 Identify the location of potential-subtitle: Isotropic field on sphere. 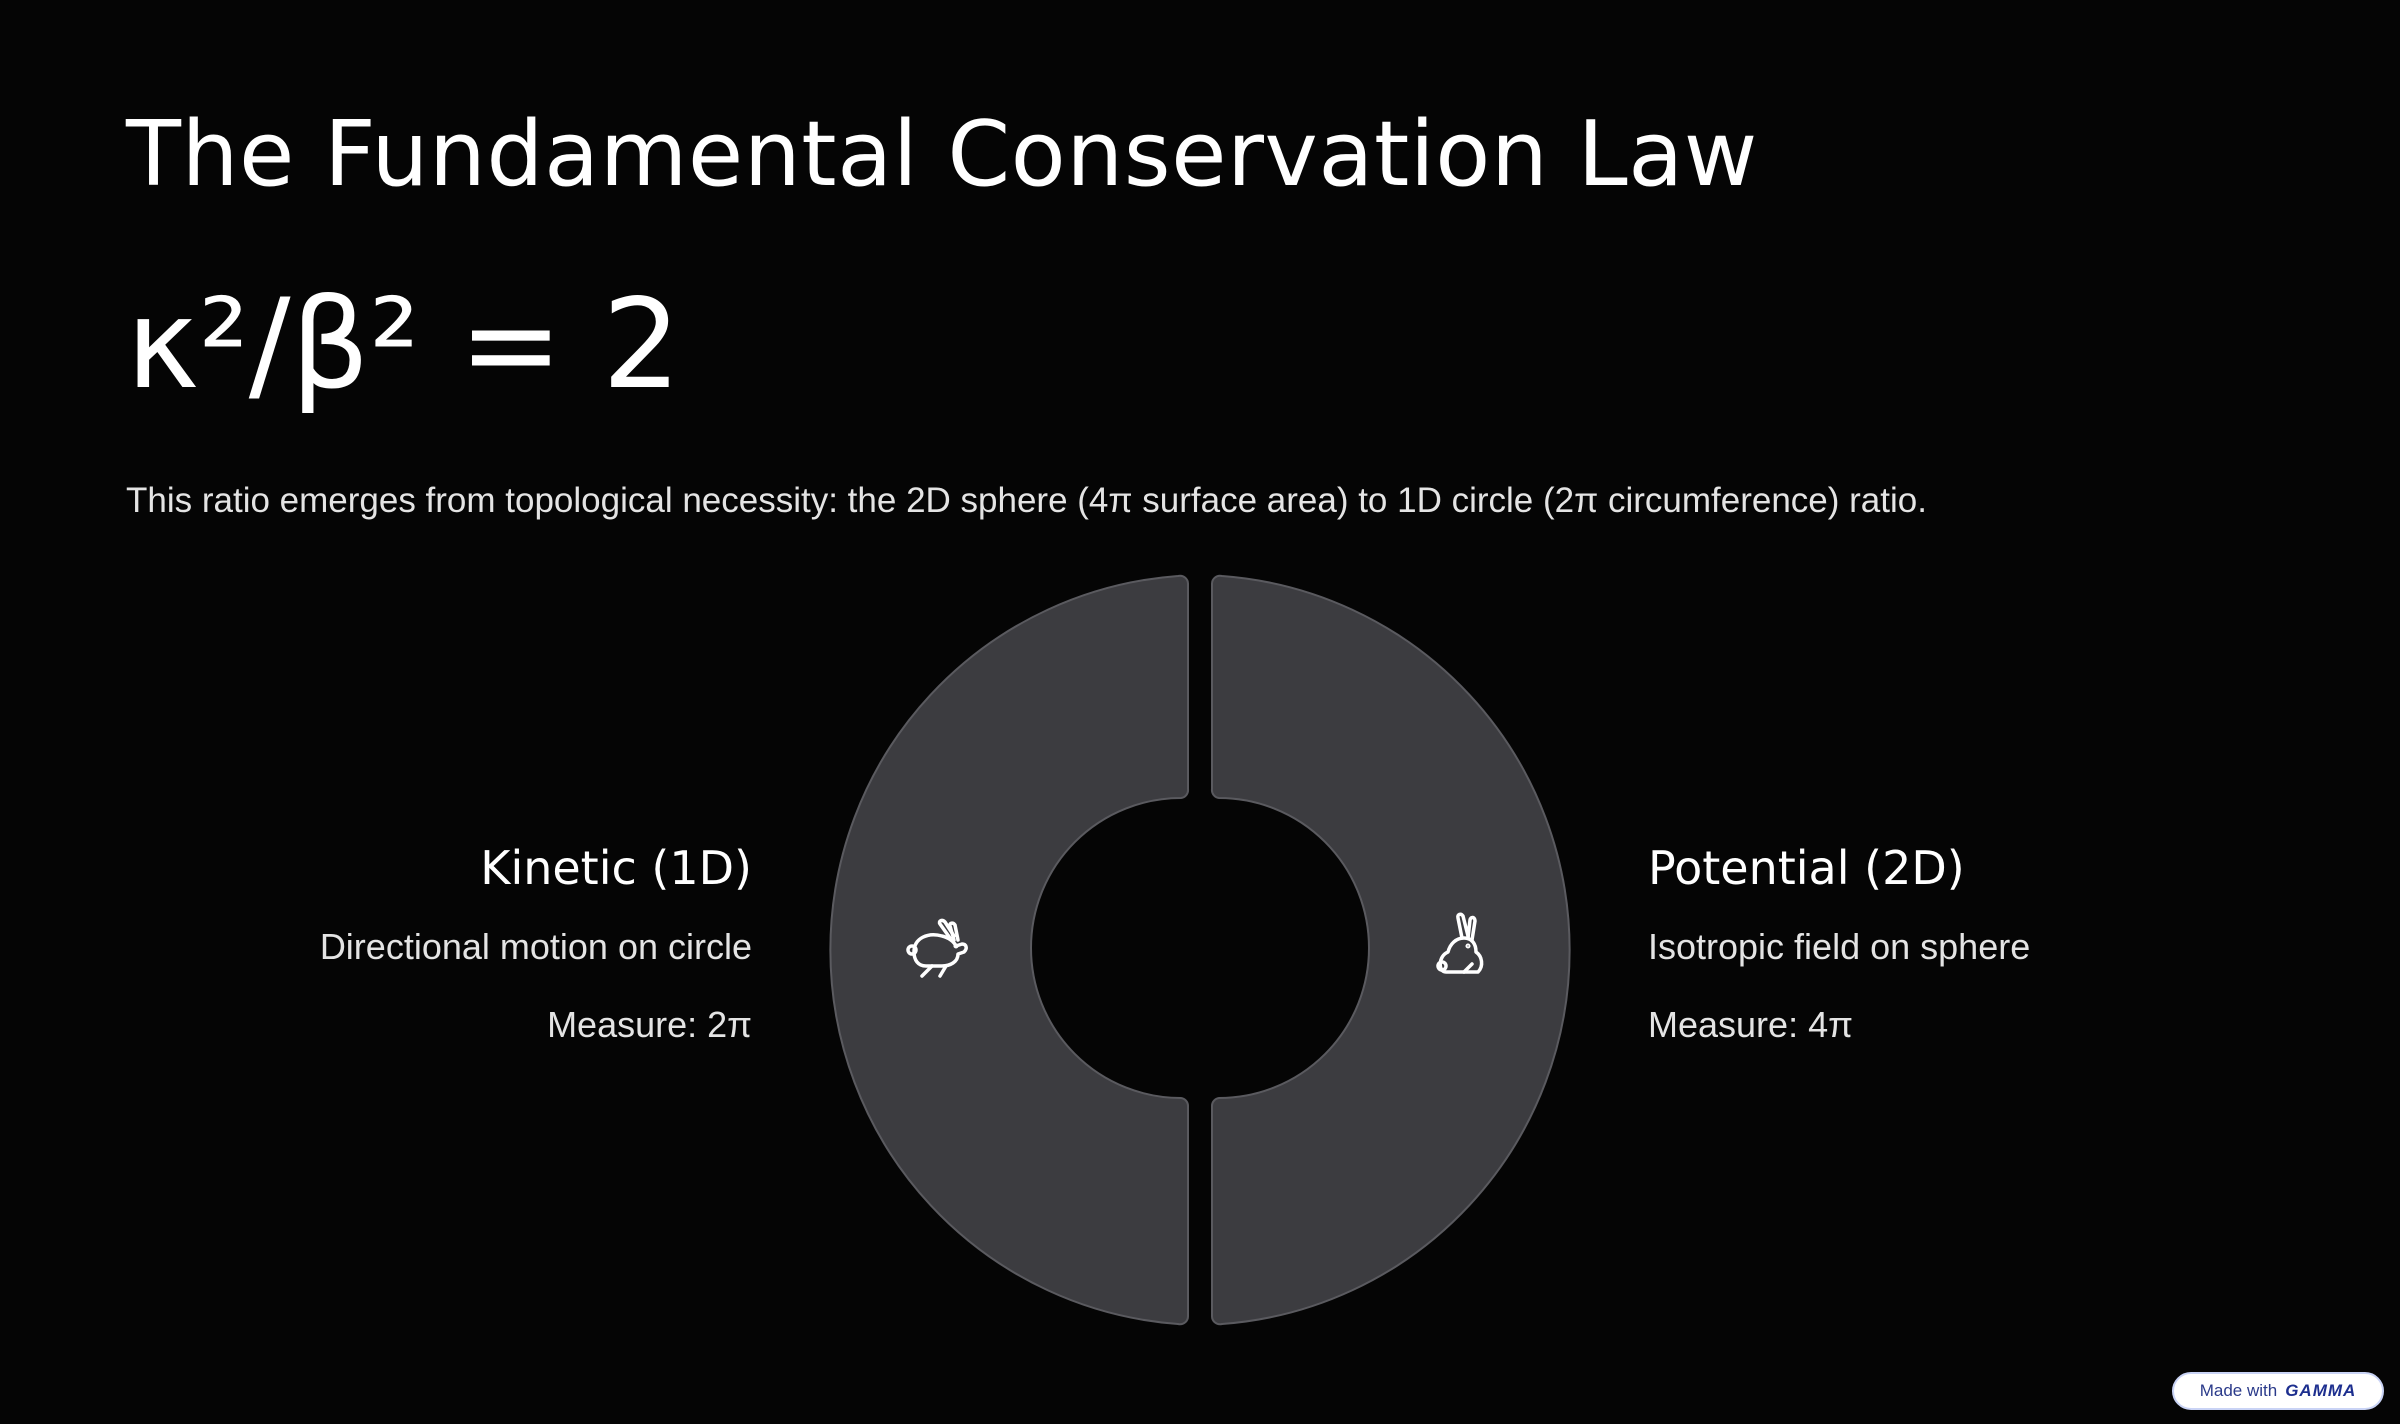
(1839, 946).